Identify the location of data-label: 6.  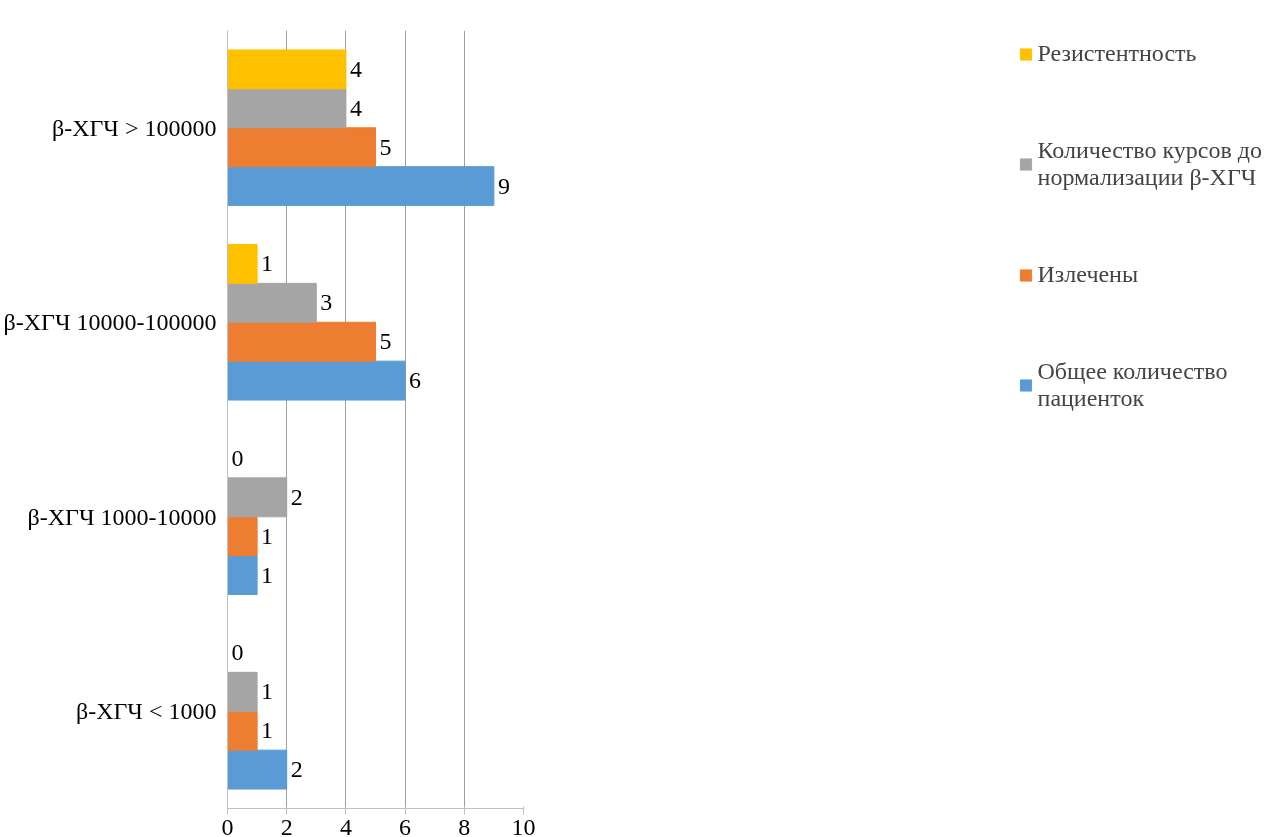
(415, 380).